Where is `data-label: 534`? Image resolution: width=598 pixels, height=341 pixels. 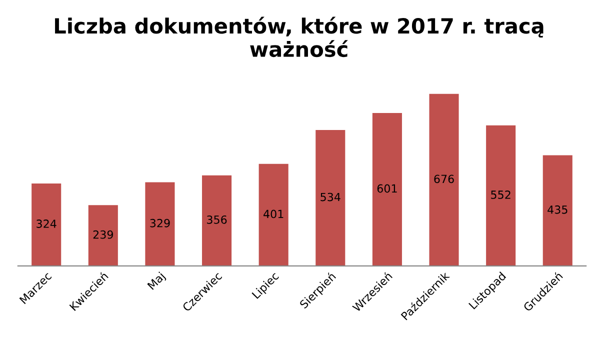 data-label: 534 is located at coordinates (330, 197).